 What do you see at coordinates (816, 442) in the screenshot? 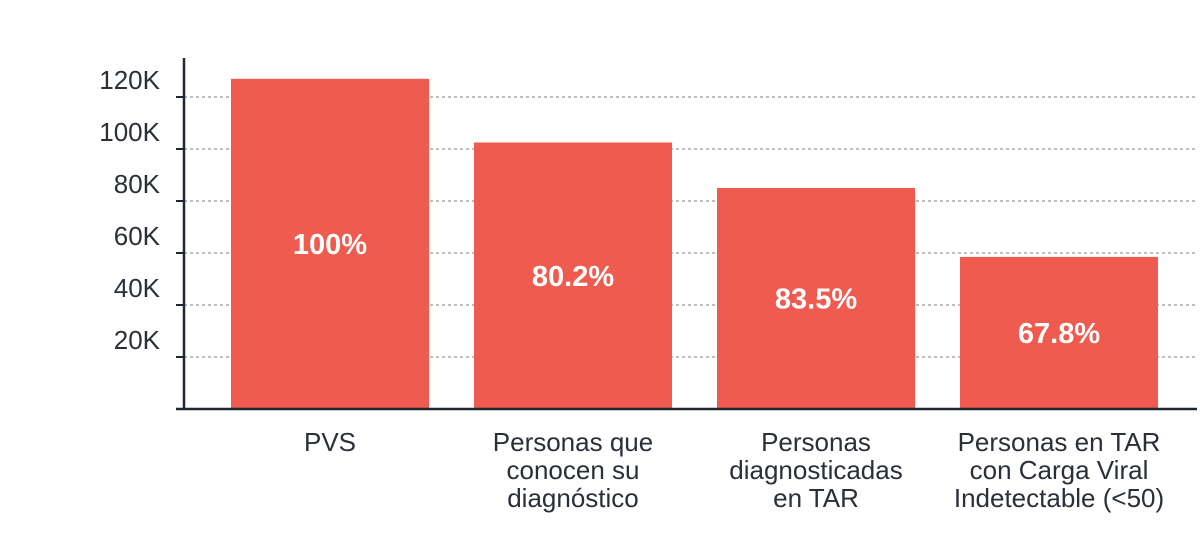
I see `category-label-line: Personas` at bounding box center [816, 442].